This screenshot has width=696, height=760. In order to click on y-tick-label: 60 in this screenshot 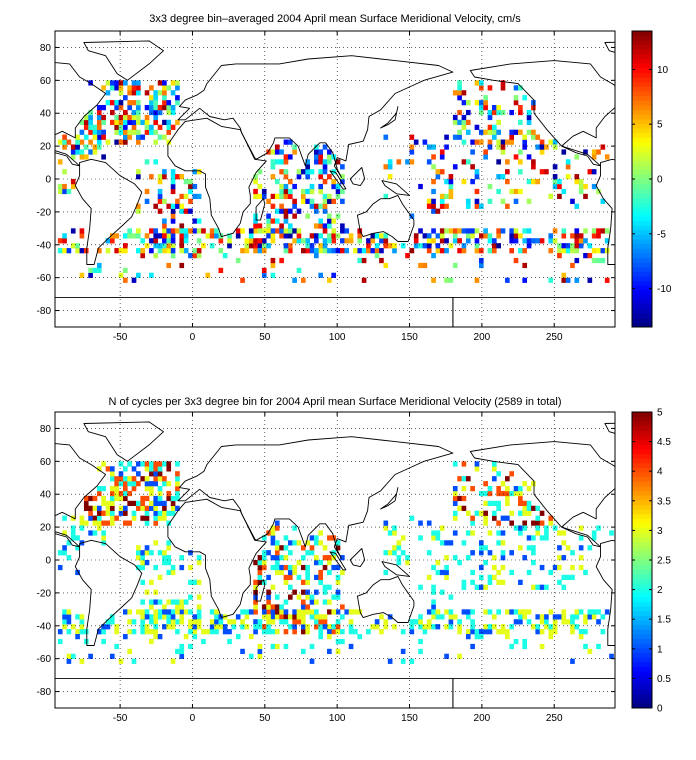, I will do `click(46, 462)`.